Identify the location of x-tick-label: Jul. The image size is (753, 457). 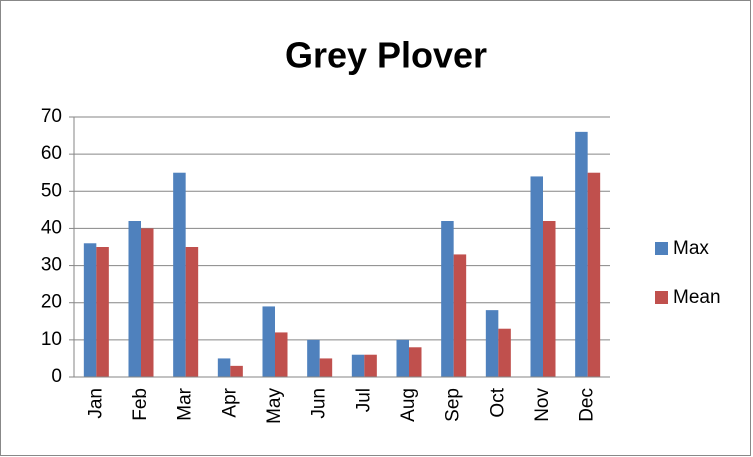
(363, 400).